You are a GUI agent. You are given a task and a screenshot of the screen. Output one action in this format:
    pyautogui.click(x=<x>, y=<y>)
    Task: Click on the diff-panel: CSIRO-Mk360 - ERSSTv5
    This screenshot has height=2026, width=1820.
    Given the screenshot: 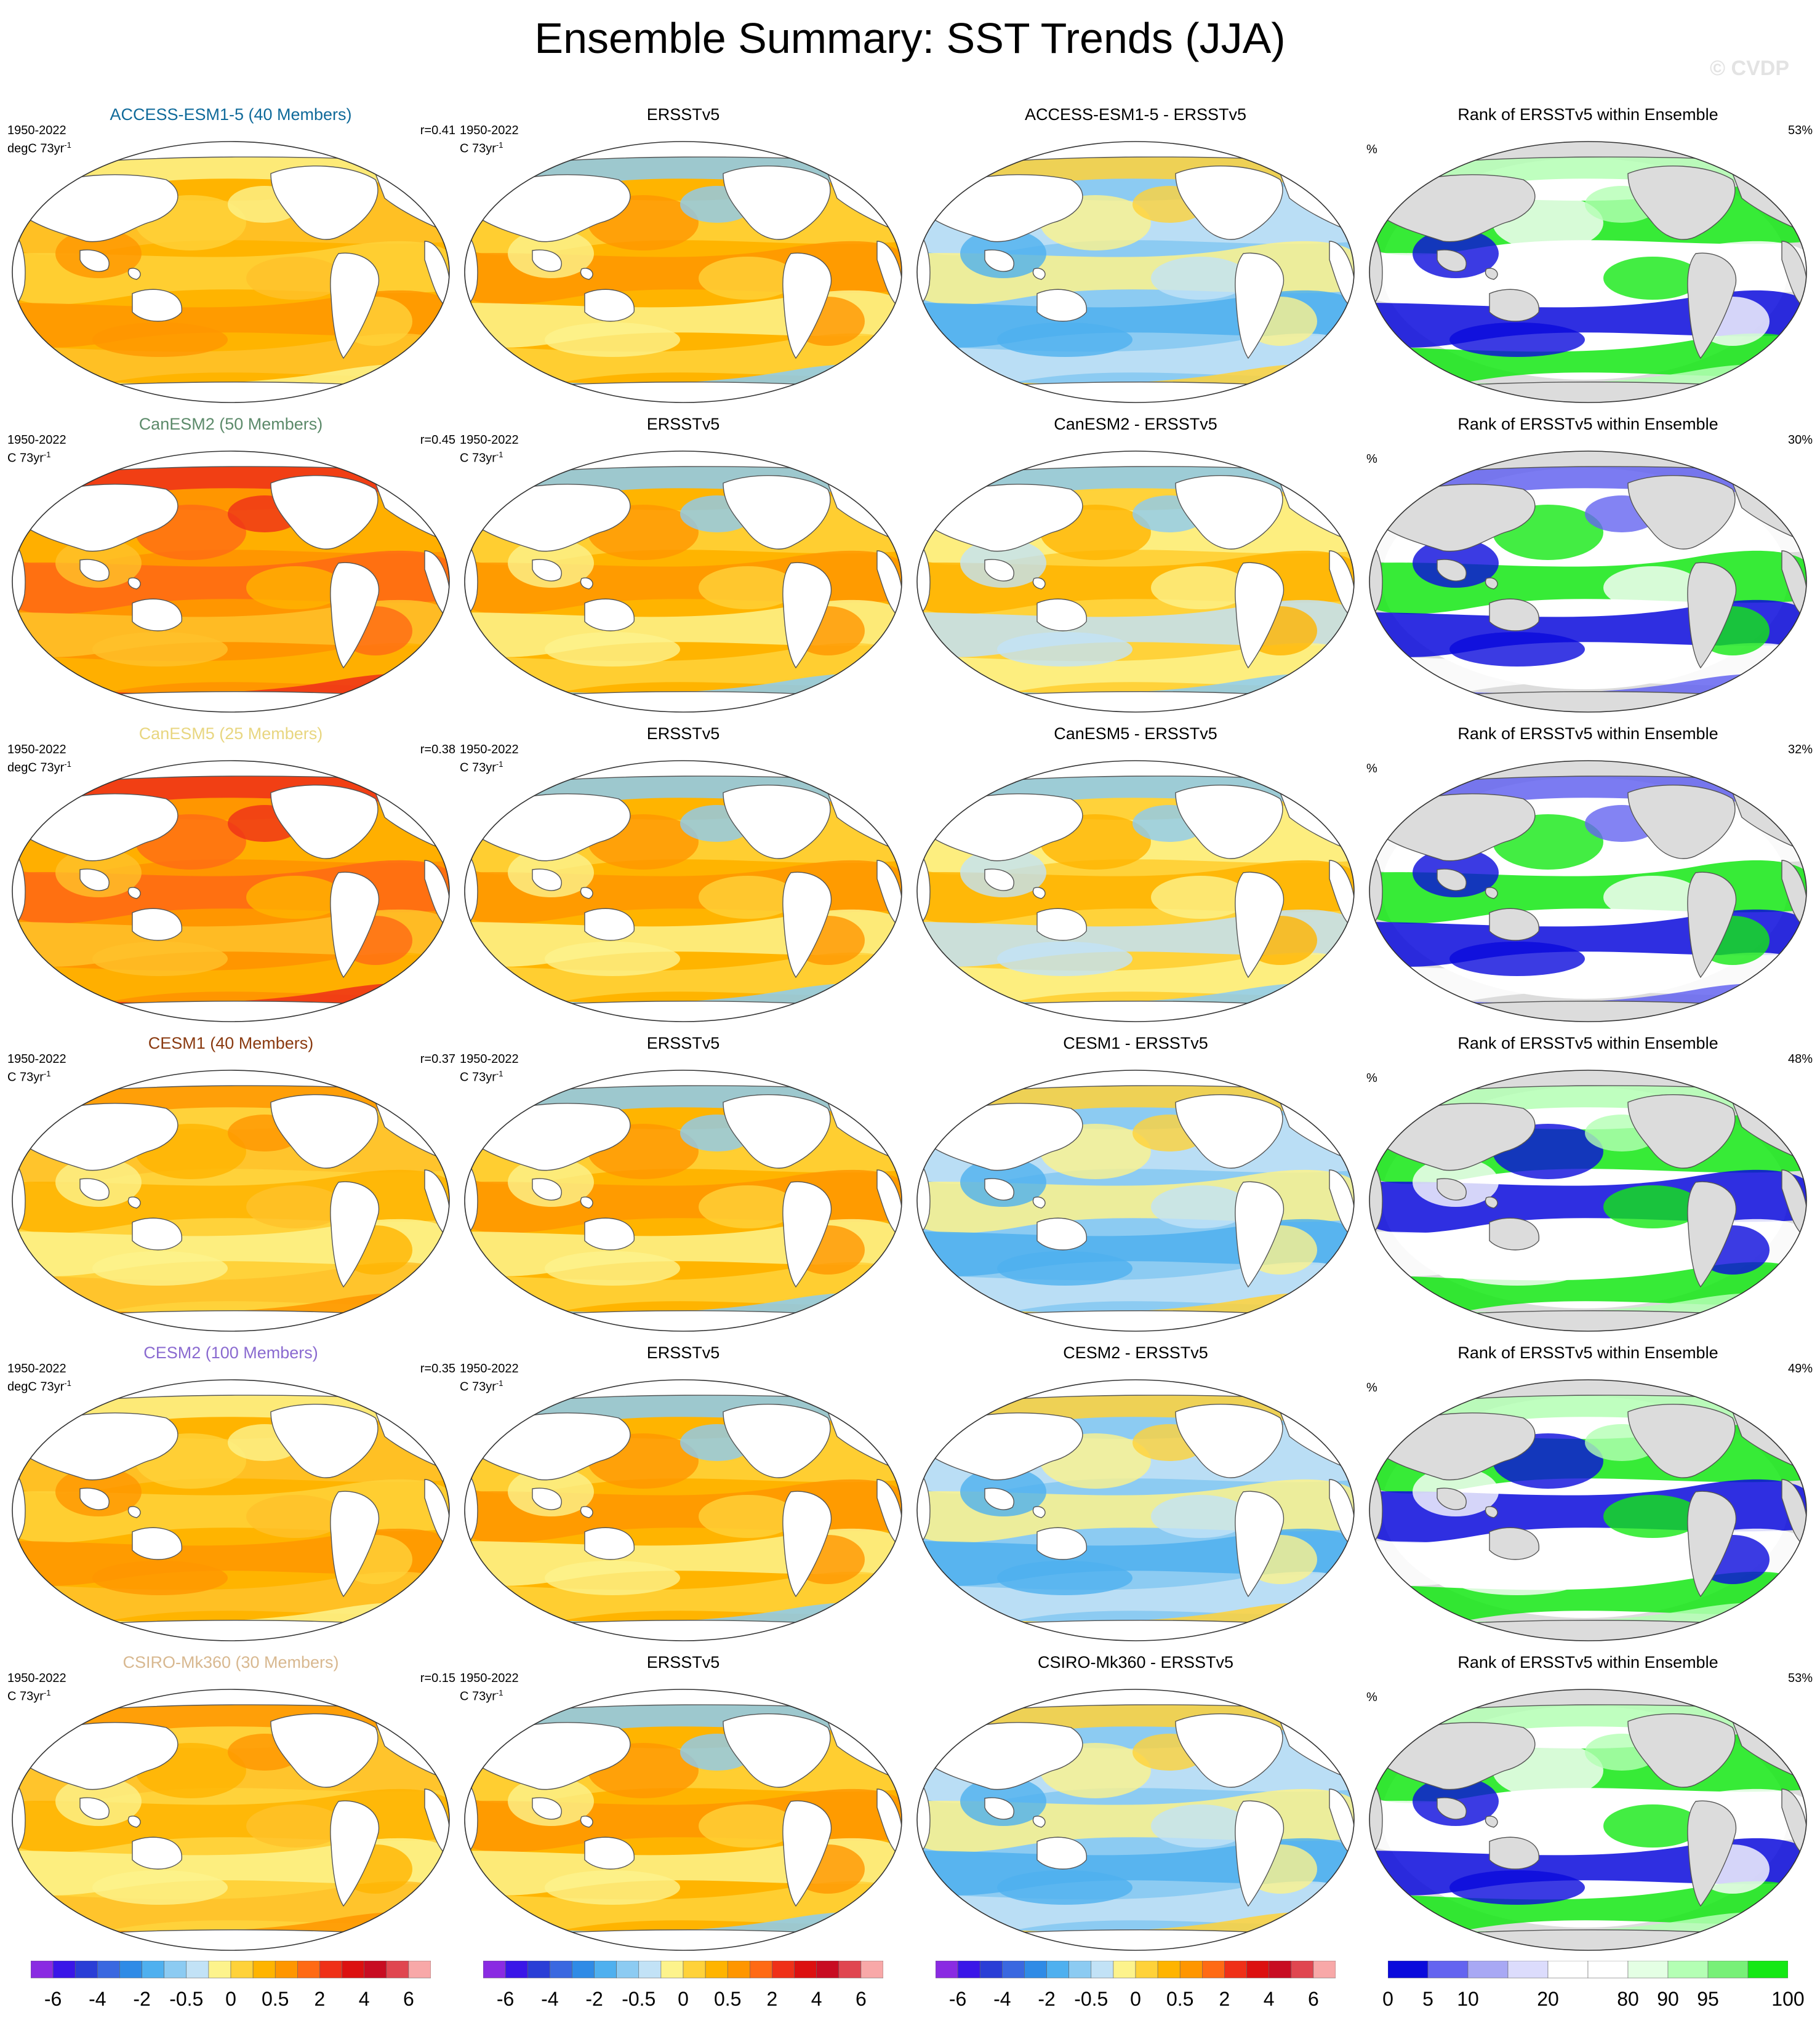 What is the action you would take?
    pyautogui.click(x=1135, y=1800)
    